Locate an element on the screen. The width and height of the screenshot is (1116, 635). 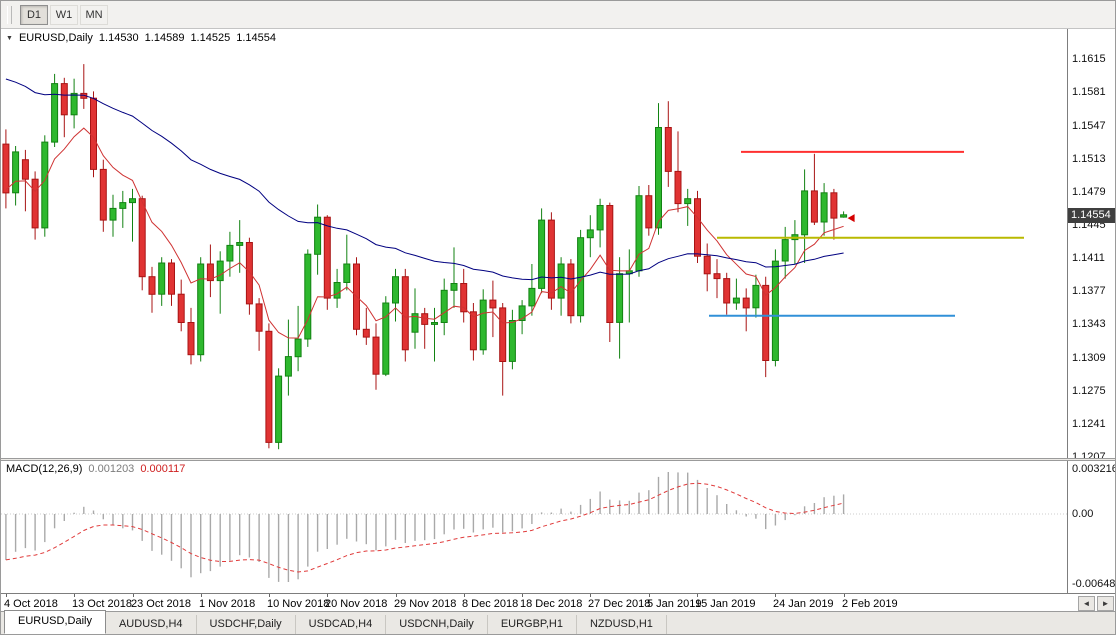
last-price-tag: 1.14554 is located at coordinates (1091, 215).